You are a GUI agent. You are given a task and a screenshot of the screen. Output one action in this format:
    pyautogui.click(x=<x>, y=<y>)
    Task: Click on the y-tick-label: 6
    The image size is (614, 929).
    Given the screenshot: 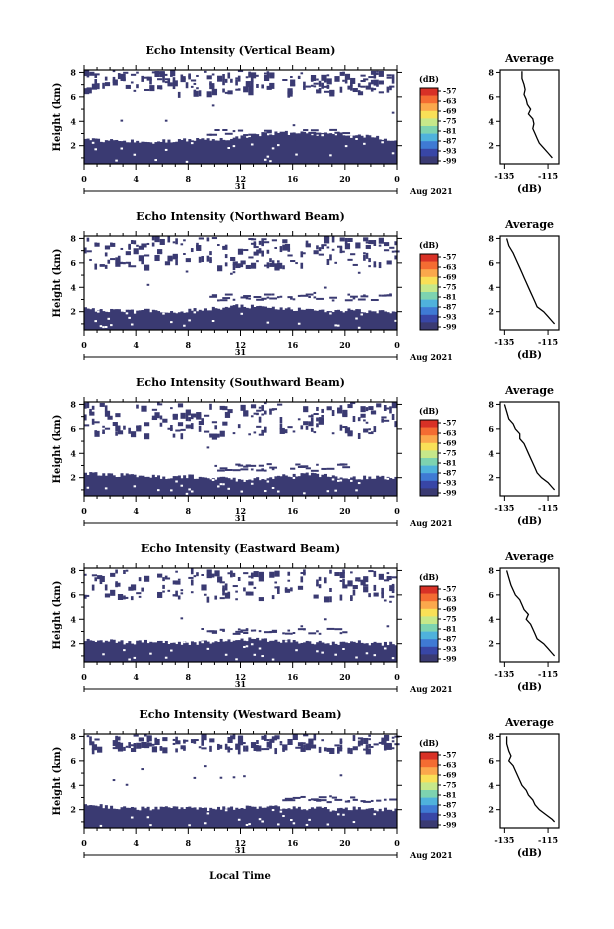 What is the action you would take?
    pyautogui.click(x=73, y=761)
    